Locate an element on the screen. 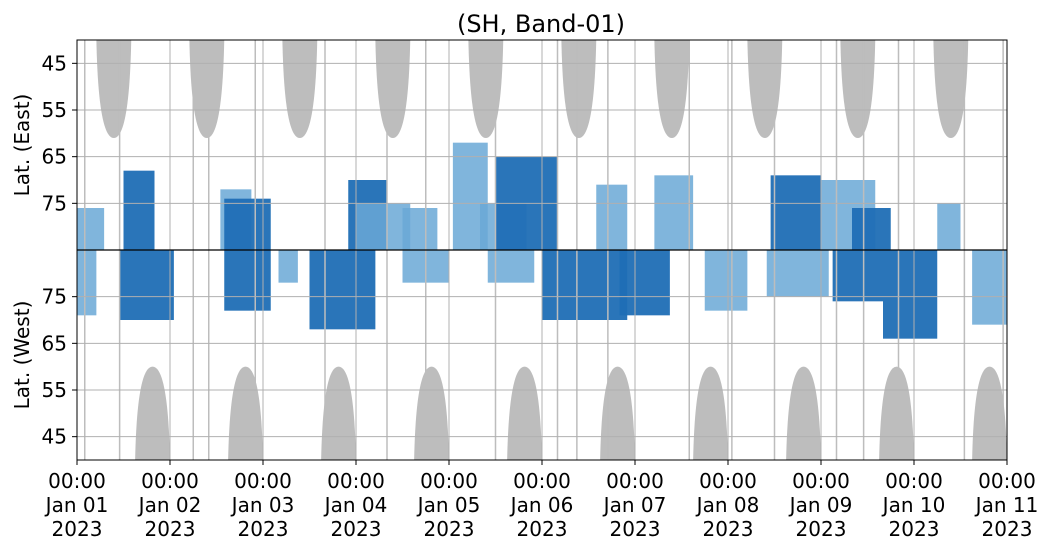 This screenshot has width=1051, height=556. x-tick-label: Jan 07 is located at coordinates (634, 505).